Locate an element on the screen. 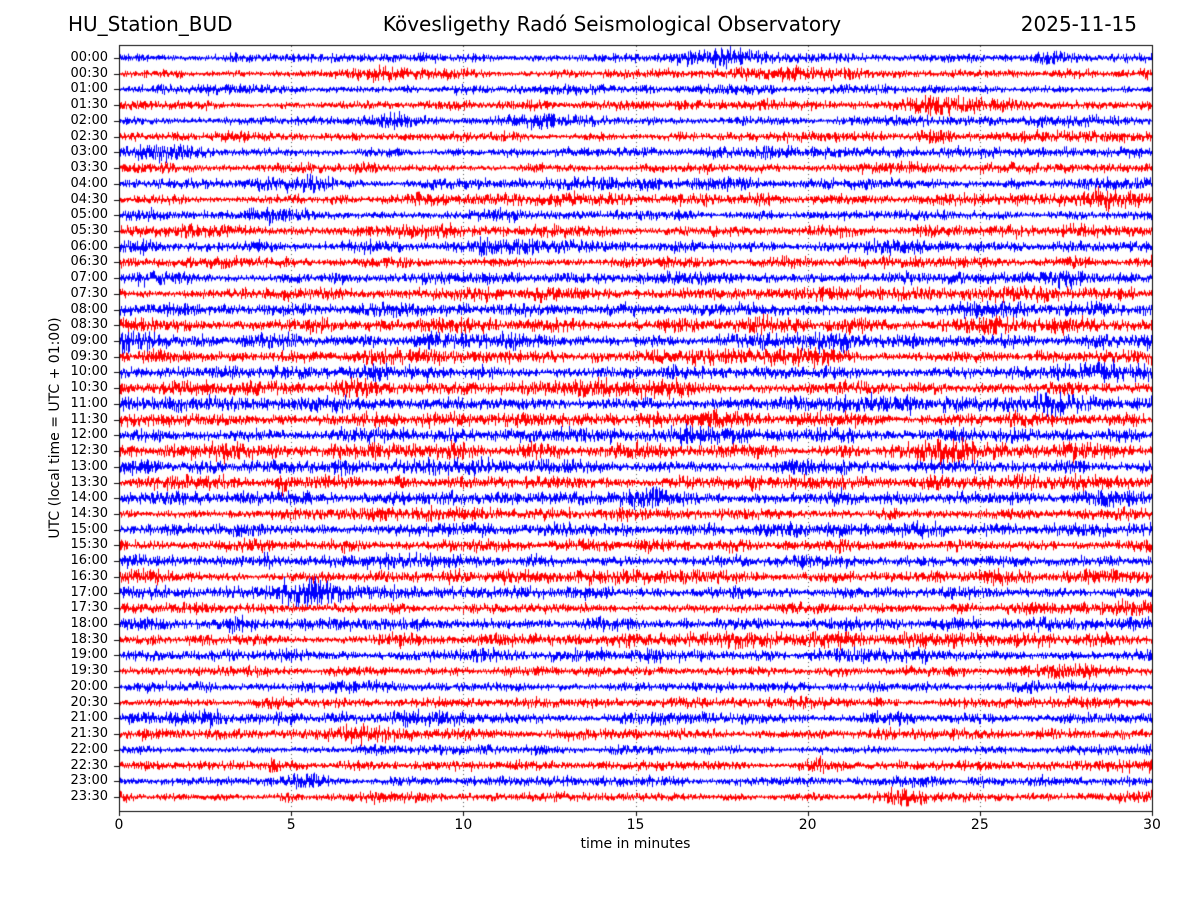 The width and height of the screenshot is (1200, 900). y-tick-label: 19:30 is located at coordinates (89, 671).